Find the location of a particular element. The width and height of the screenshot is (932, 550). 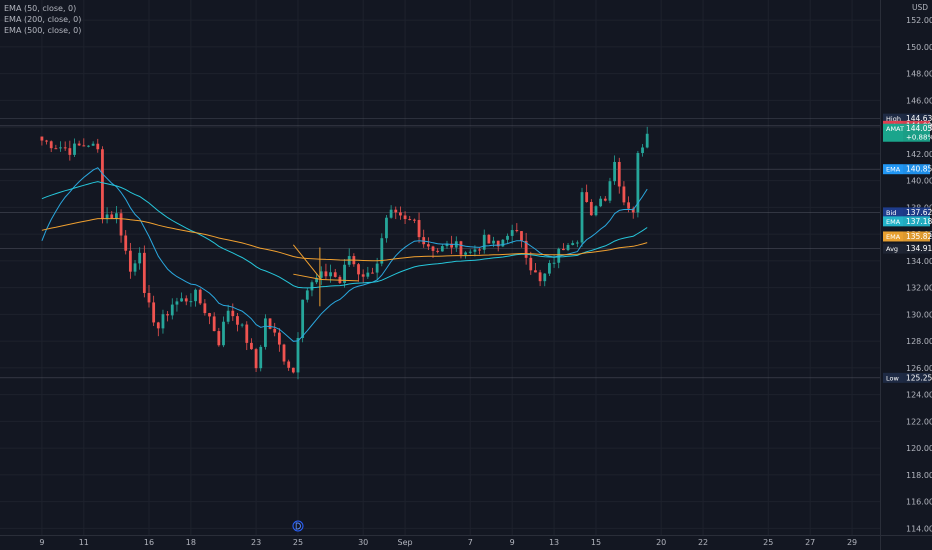

pattern-target is located at coordinates (340, 280).